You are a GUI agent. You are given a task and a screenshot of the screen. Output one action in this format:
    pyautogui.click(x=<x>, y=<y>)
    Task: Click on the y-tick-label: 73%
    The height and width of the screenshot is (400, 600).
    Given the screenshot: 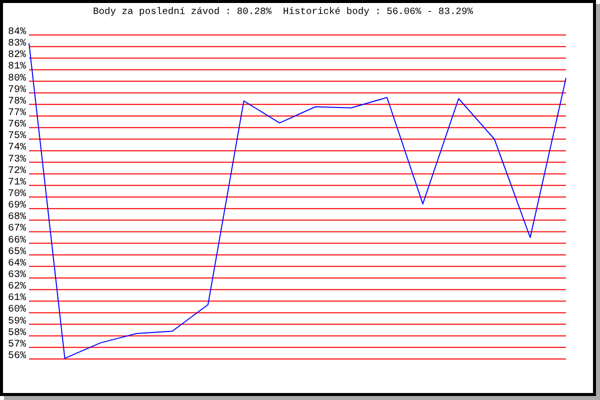 What is the action you would take?
    pyautogui.click(x=17, y=160)
    